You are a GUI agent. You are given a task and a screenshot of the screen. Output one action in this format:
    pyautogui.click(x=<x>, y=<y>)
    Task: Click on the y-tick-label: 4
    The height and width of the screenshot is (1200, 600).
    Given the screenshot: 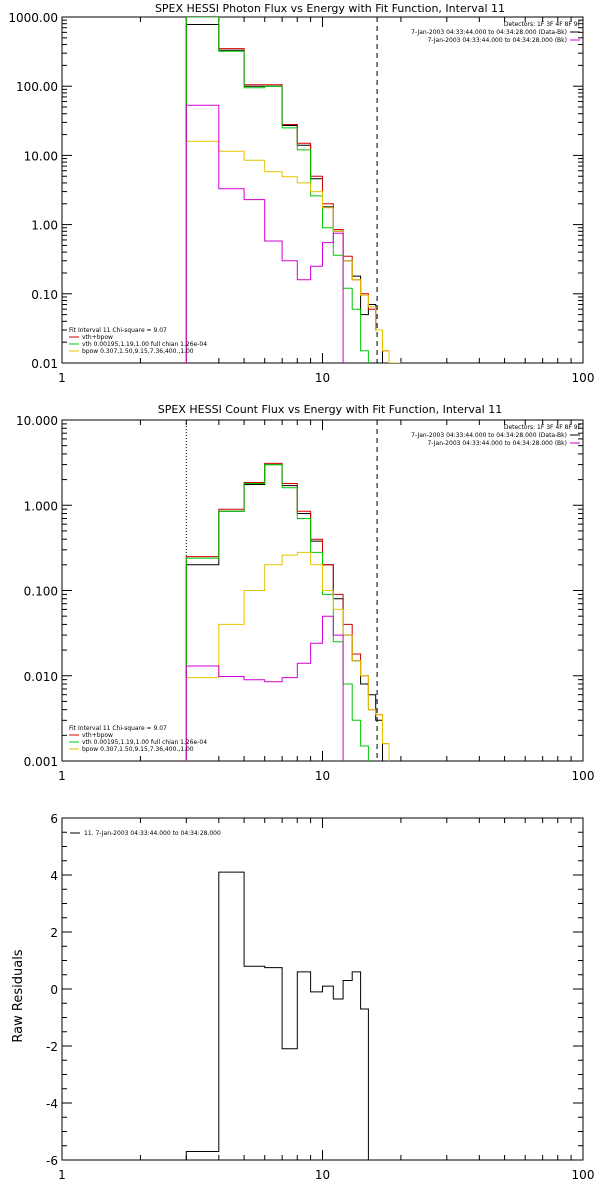 What is the action you would take?
    pyautogui.click(x=54, y=876)
    